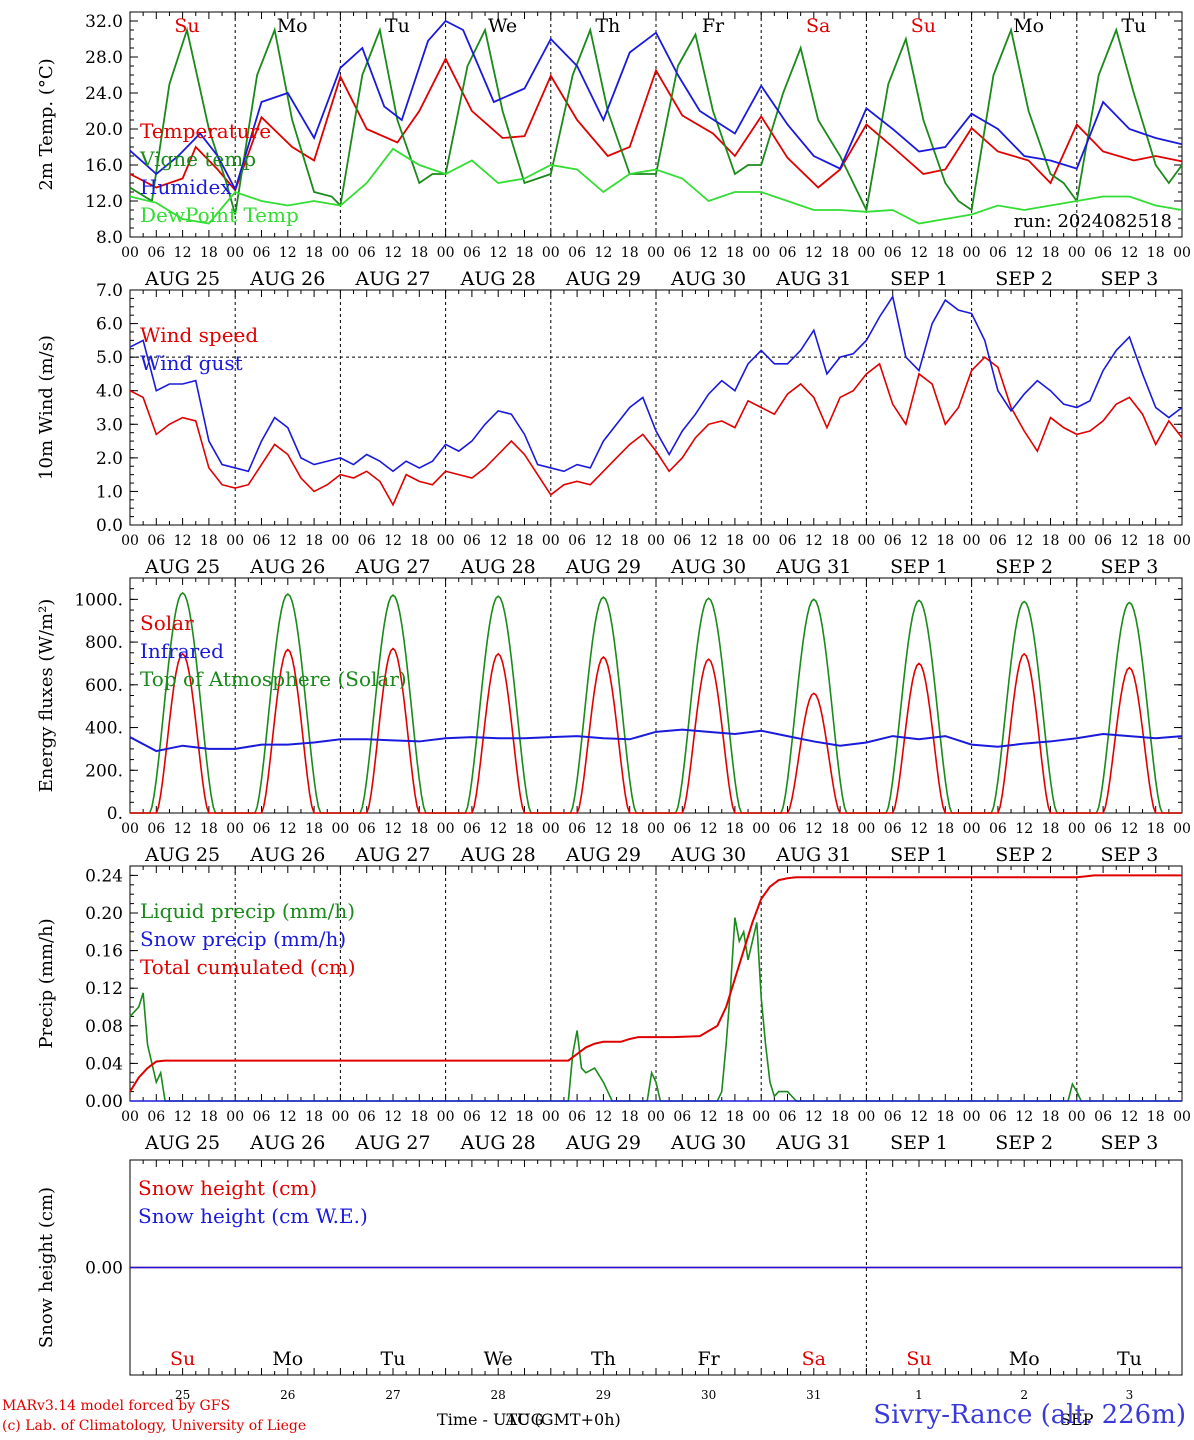 The width and height of the screenshot is (1194, 1440). What do you see at coordinates (104, 1269) in the screenshot?
I see `y-tick-label: 0.00` at bounding box center [104, 1269].